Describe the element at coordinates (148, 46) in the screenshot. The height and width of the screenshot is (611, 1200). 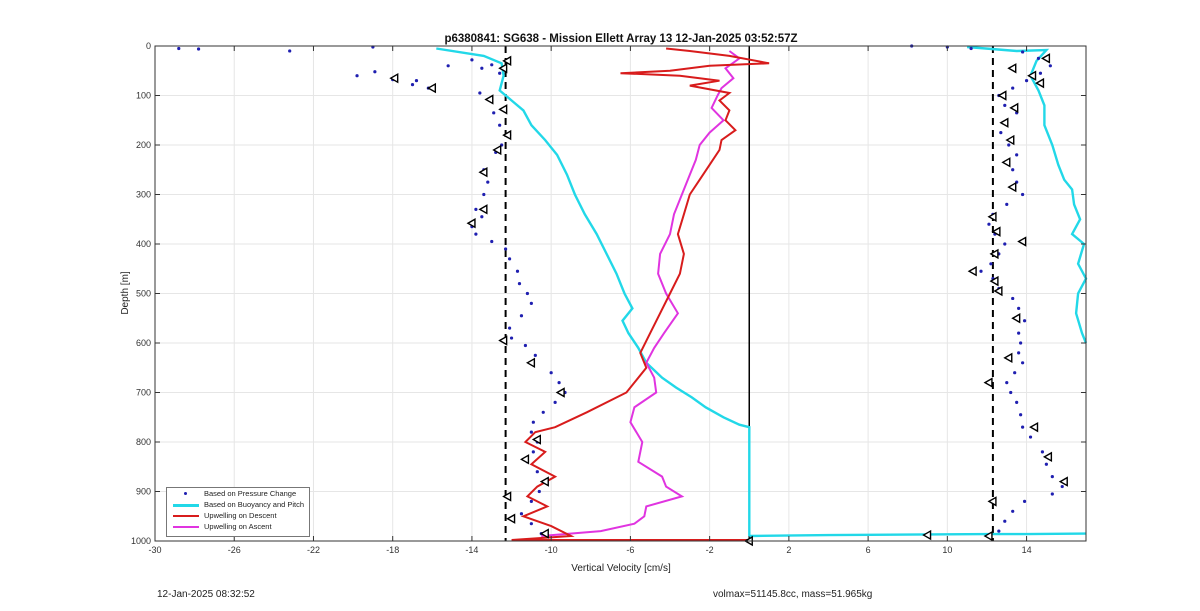
I see `y-tick-label: 0` at that location.